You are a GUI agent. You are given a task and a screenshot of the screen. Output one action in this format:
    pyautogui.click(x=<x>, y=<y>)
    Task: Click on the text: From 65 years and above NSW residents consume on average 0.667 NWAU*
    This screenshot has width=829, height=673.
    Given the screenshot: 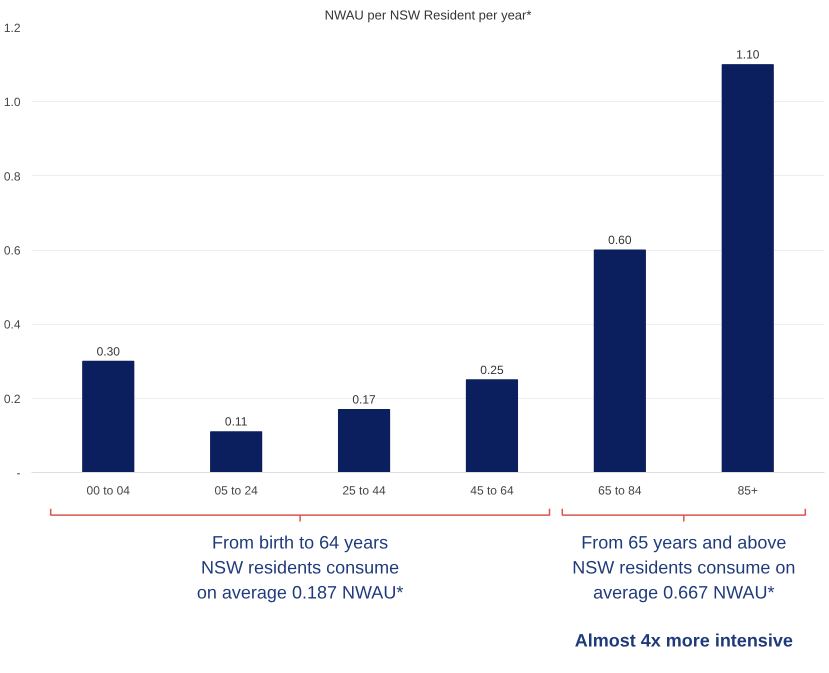 What is the action you would take?
    pyautogui.click(x=684, y=567)
    